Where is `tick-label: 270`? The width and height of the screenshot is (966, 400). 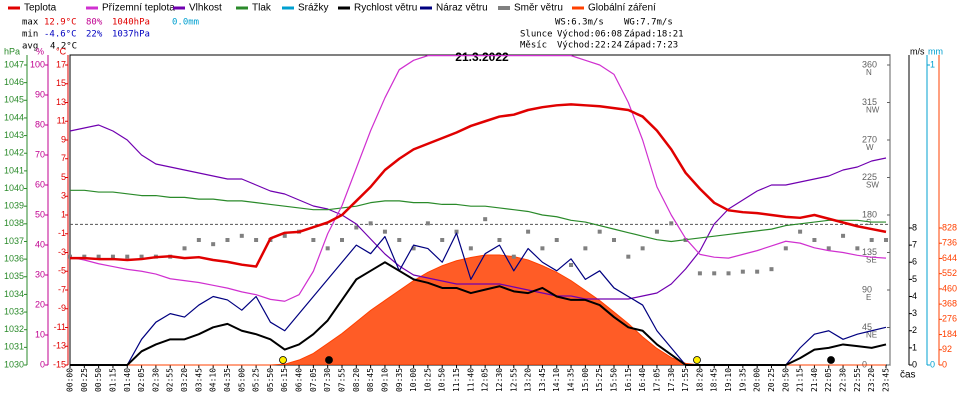 tick-label: 270 is located at coordinates (869, 139).